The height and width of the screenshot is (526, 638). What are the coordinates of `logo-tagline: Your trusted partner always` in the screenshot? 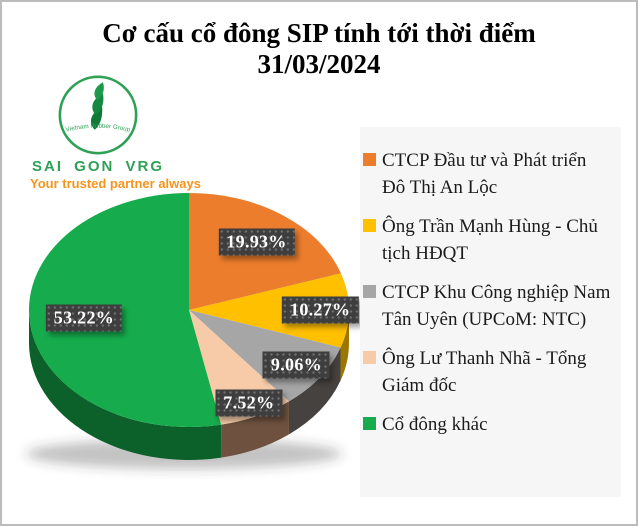 It's located at (115, 183).